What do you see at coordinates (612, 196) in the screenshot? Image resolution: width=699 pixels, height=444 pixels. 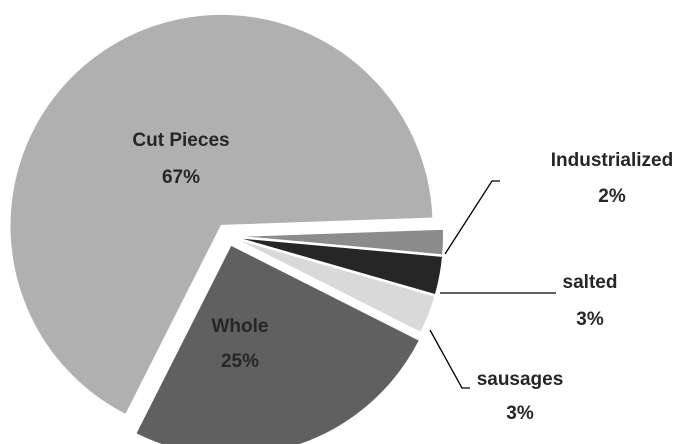 I see `slice-value-label: 2%` at bounding box center [612, 196].